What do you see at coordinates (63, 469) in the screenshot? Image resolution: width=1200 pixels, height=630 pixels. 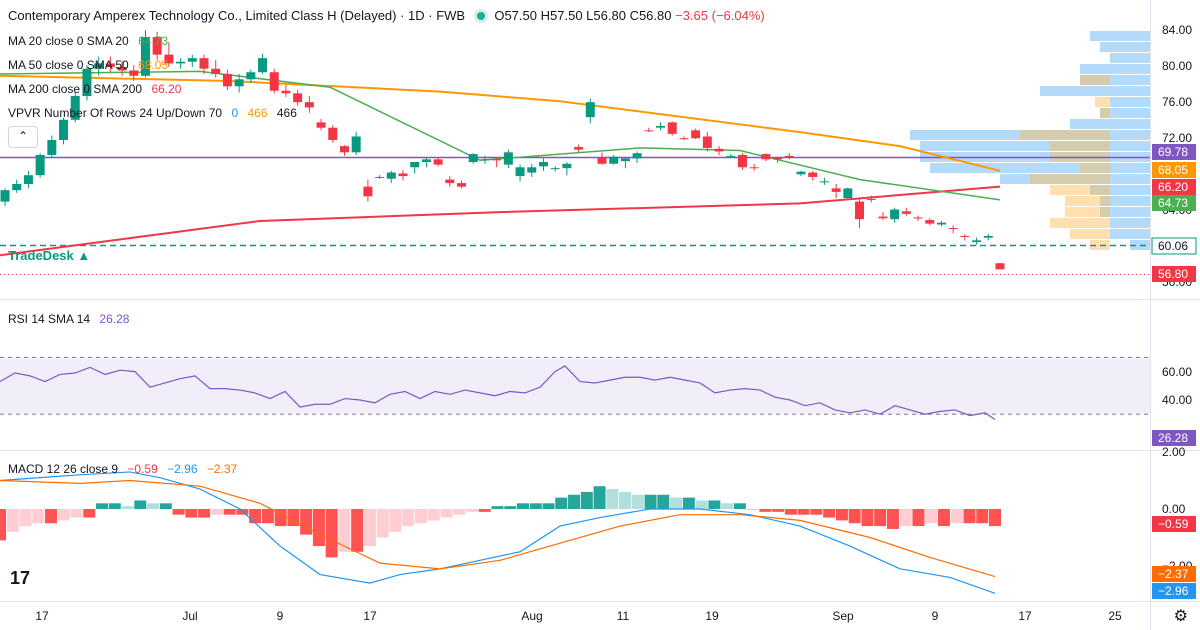 I see `macd-label: MACD 12 26 close 9` at bounding box center [63, 469].